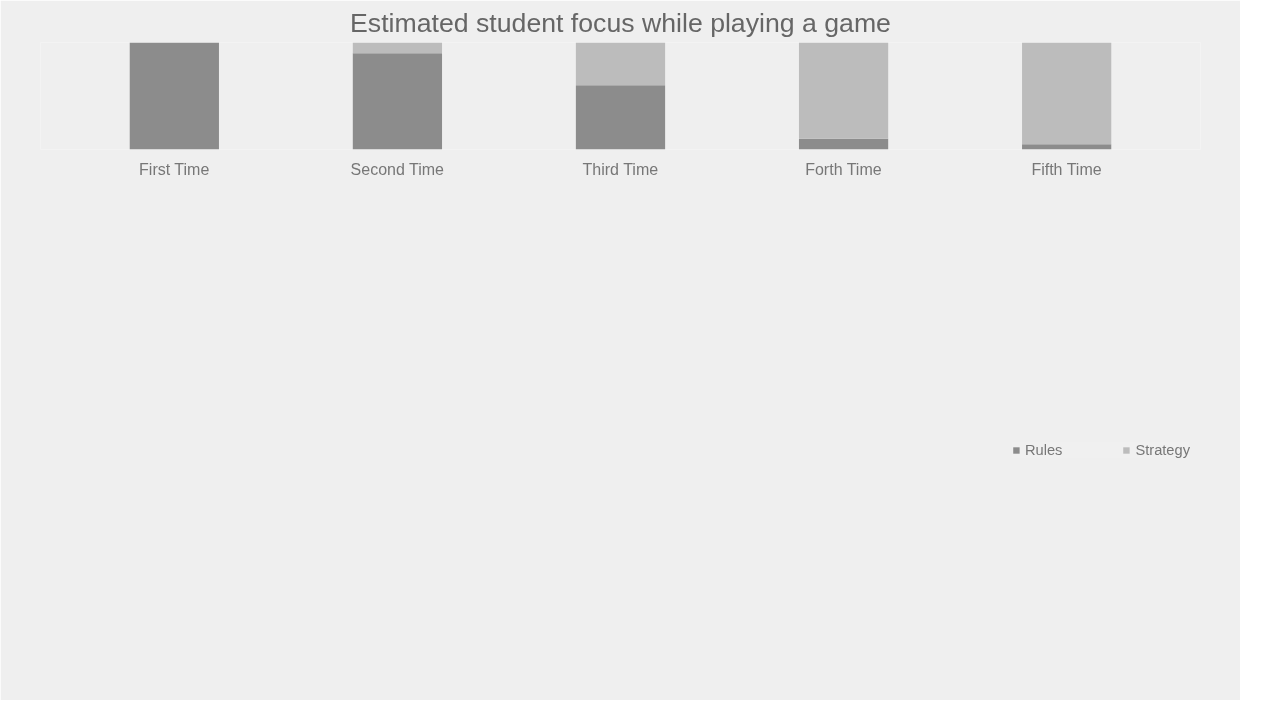  Describe the element at coordinates (397, 169) in the screenshot. I see `x-tick-label: Second Time` at that location.